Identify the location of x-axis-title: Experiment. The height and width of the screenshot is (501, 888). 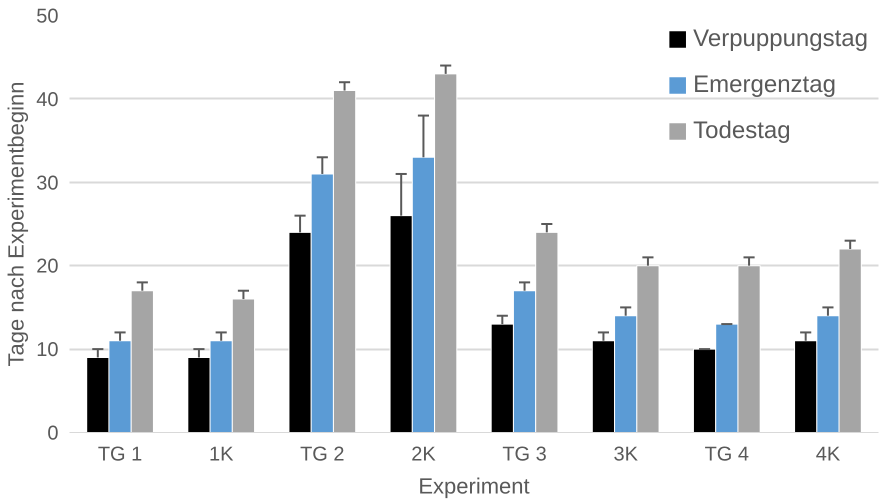
(474, 486).